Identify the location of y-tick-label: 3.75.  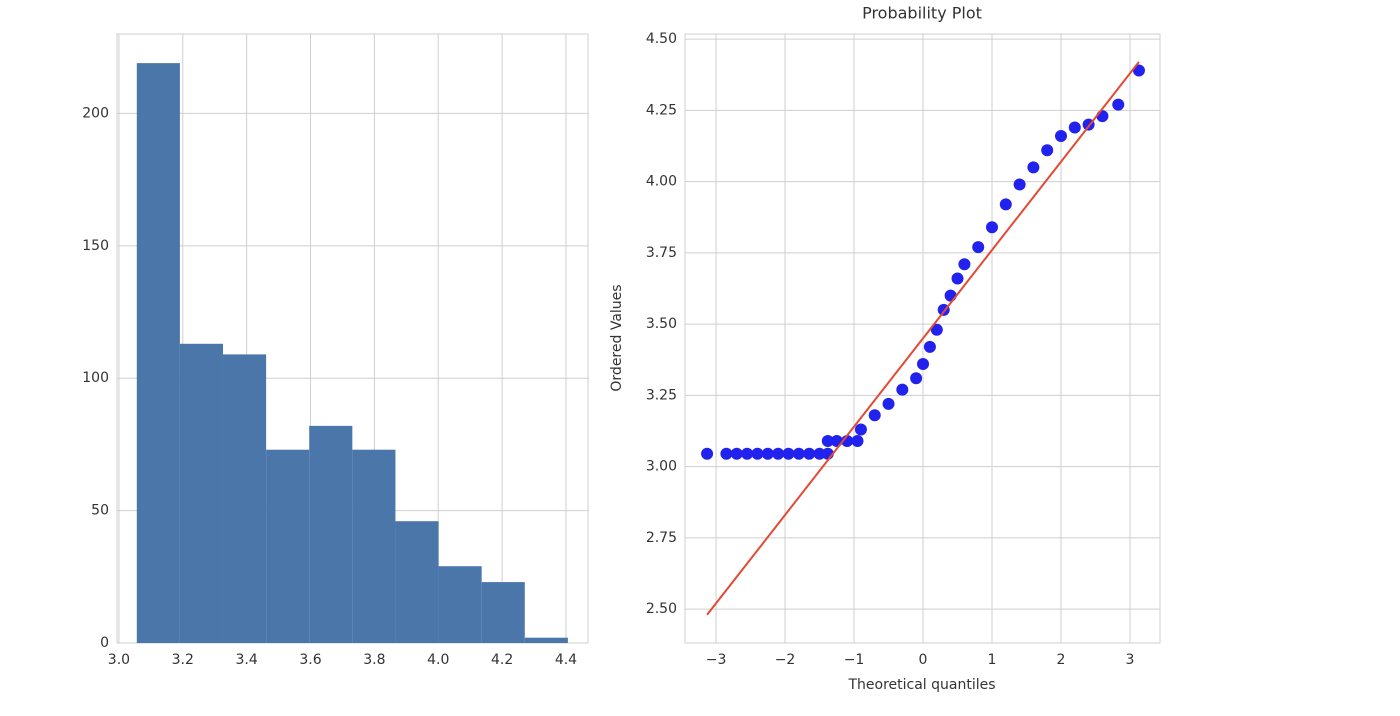
(661, 253).